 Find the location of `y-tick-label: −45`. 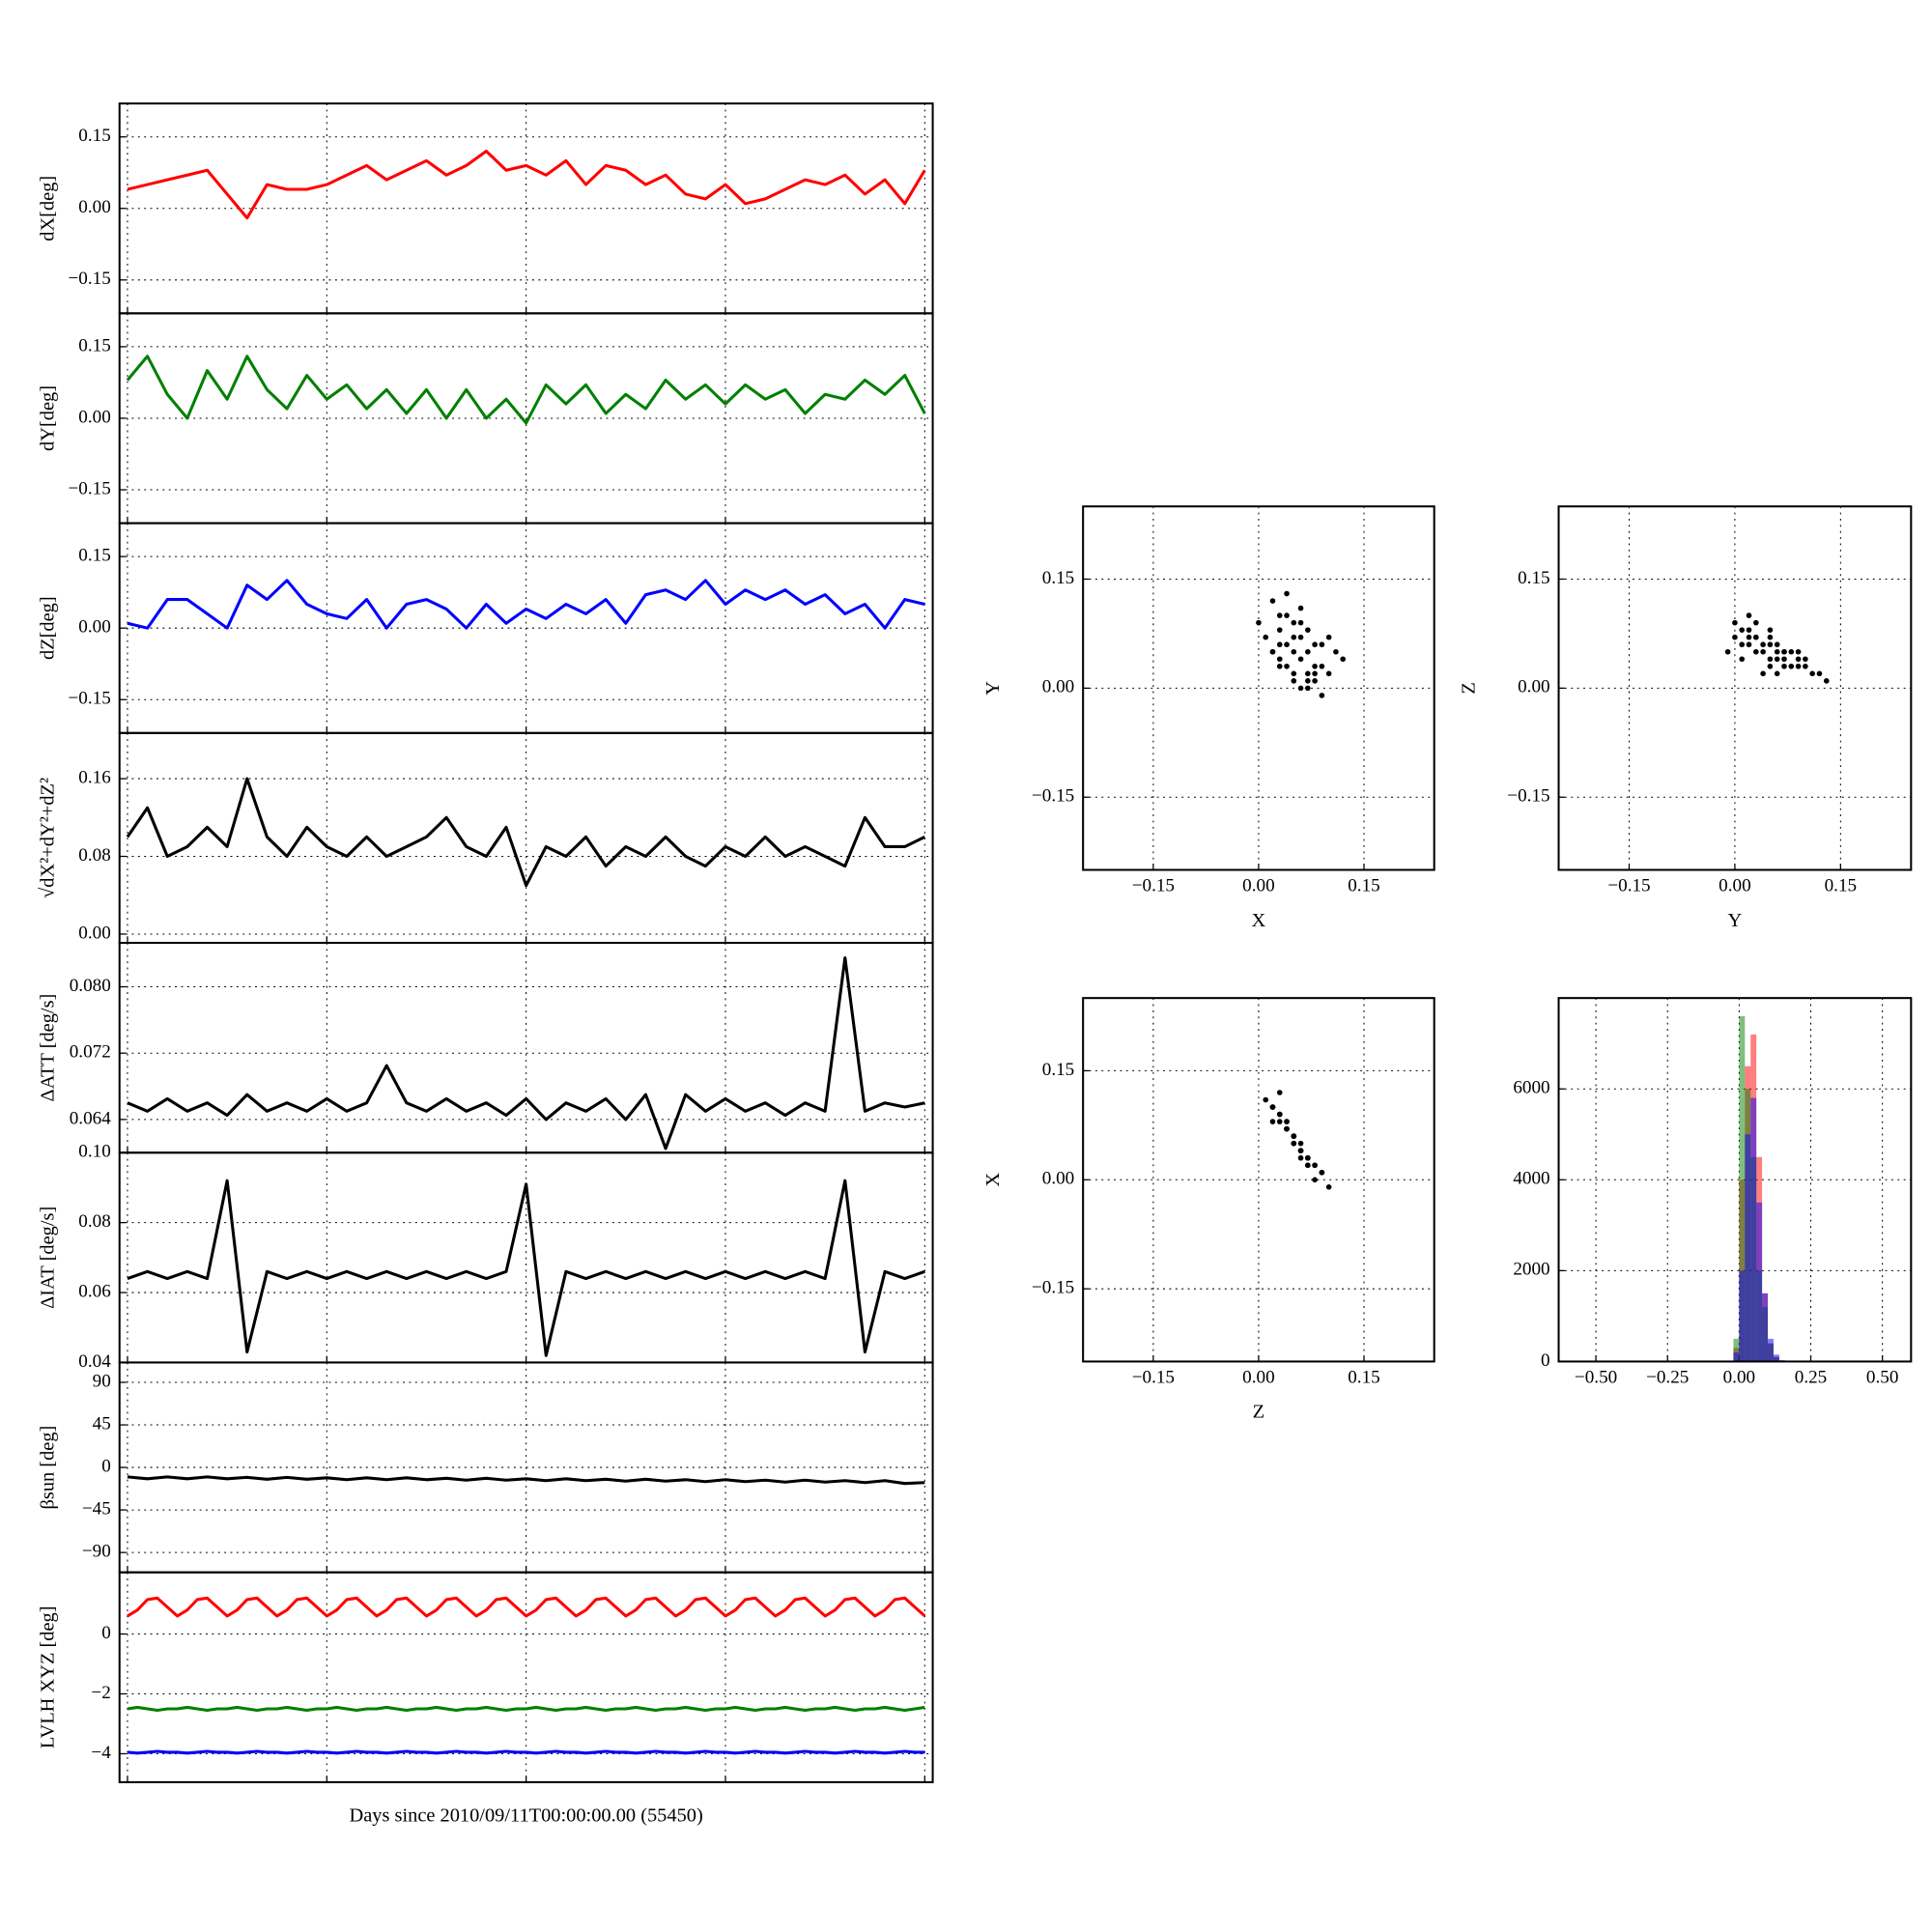

y-tick-label: −45 is located at coordinates (96, 1508).